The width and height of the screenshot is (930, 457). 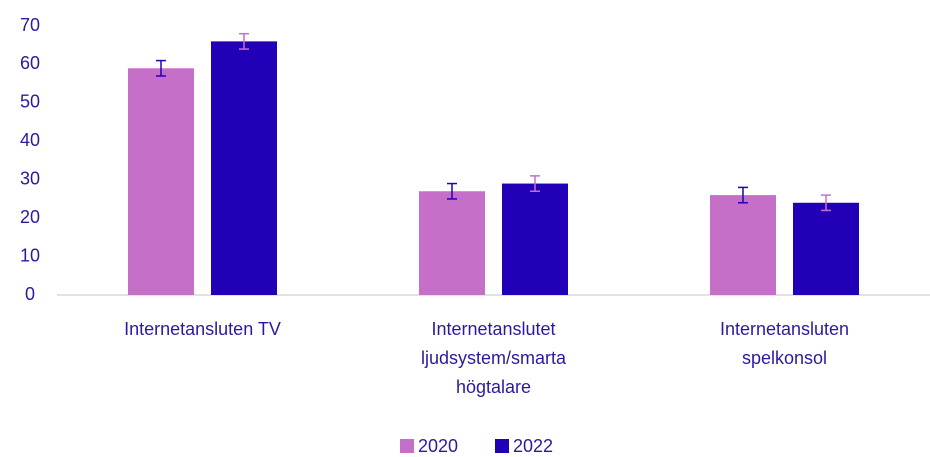 What do you see at coordinates (30, 63) in the screenshot?
I see `y-tick-label: 60` at bounding box center [30, 63].